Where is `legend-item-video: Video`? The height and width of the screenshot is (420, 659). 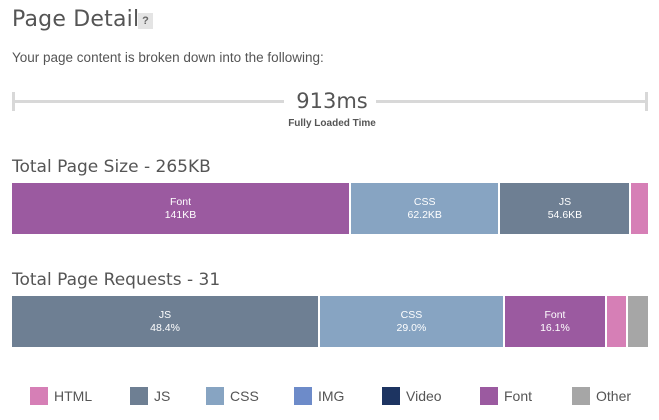
legend-item-video: Video is located at coordinates (412, 396).